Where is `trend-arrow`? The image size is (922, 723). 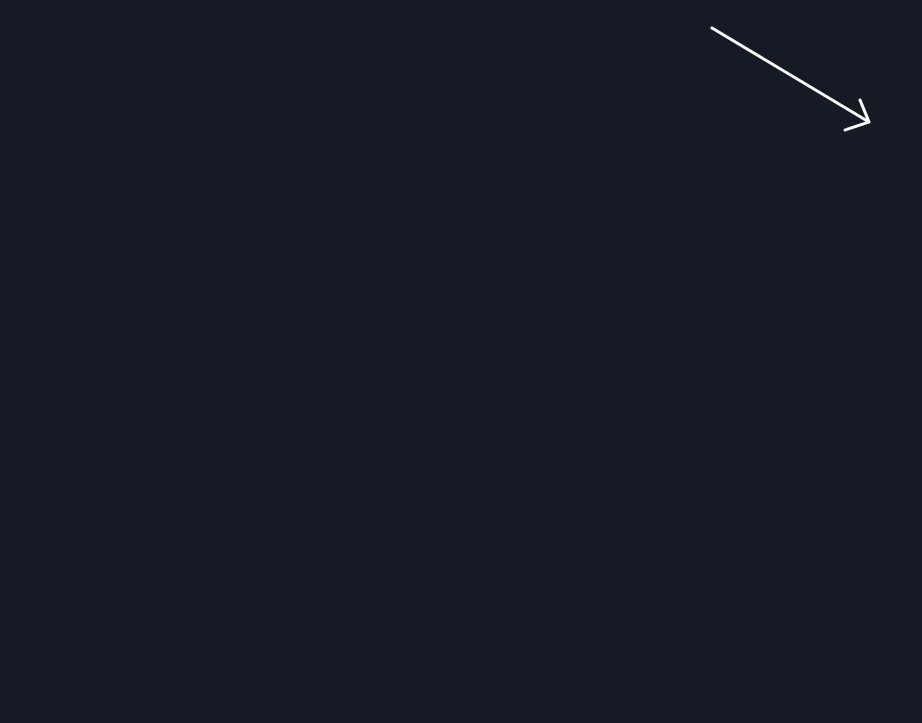
trend-arrow is located at coordinates (790, 79).